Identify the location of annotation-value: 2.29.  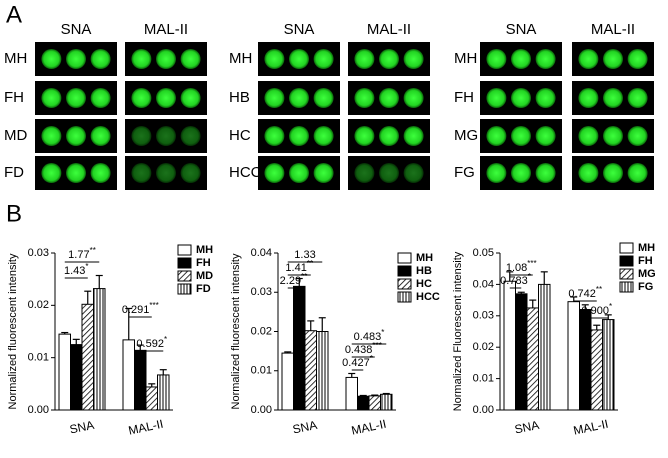
(290, 281).